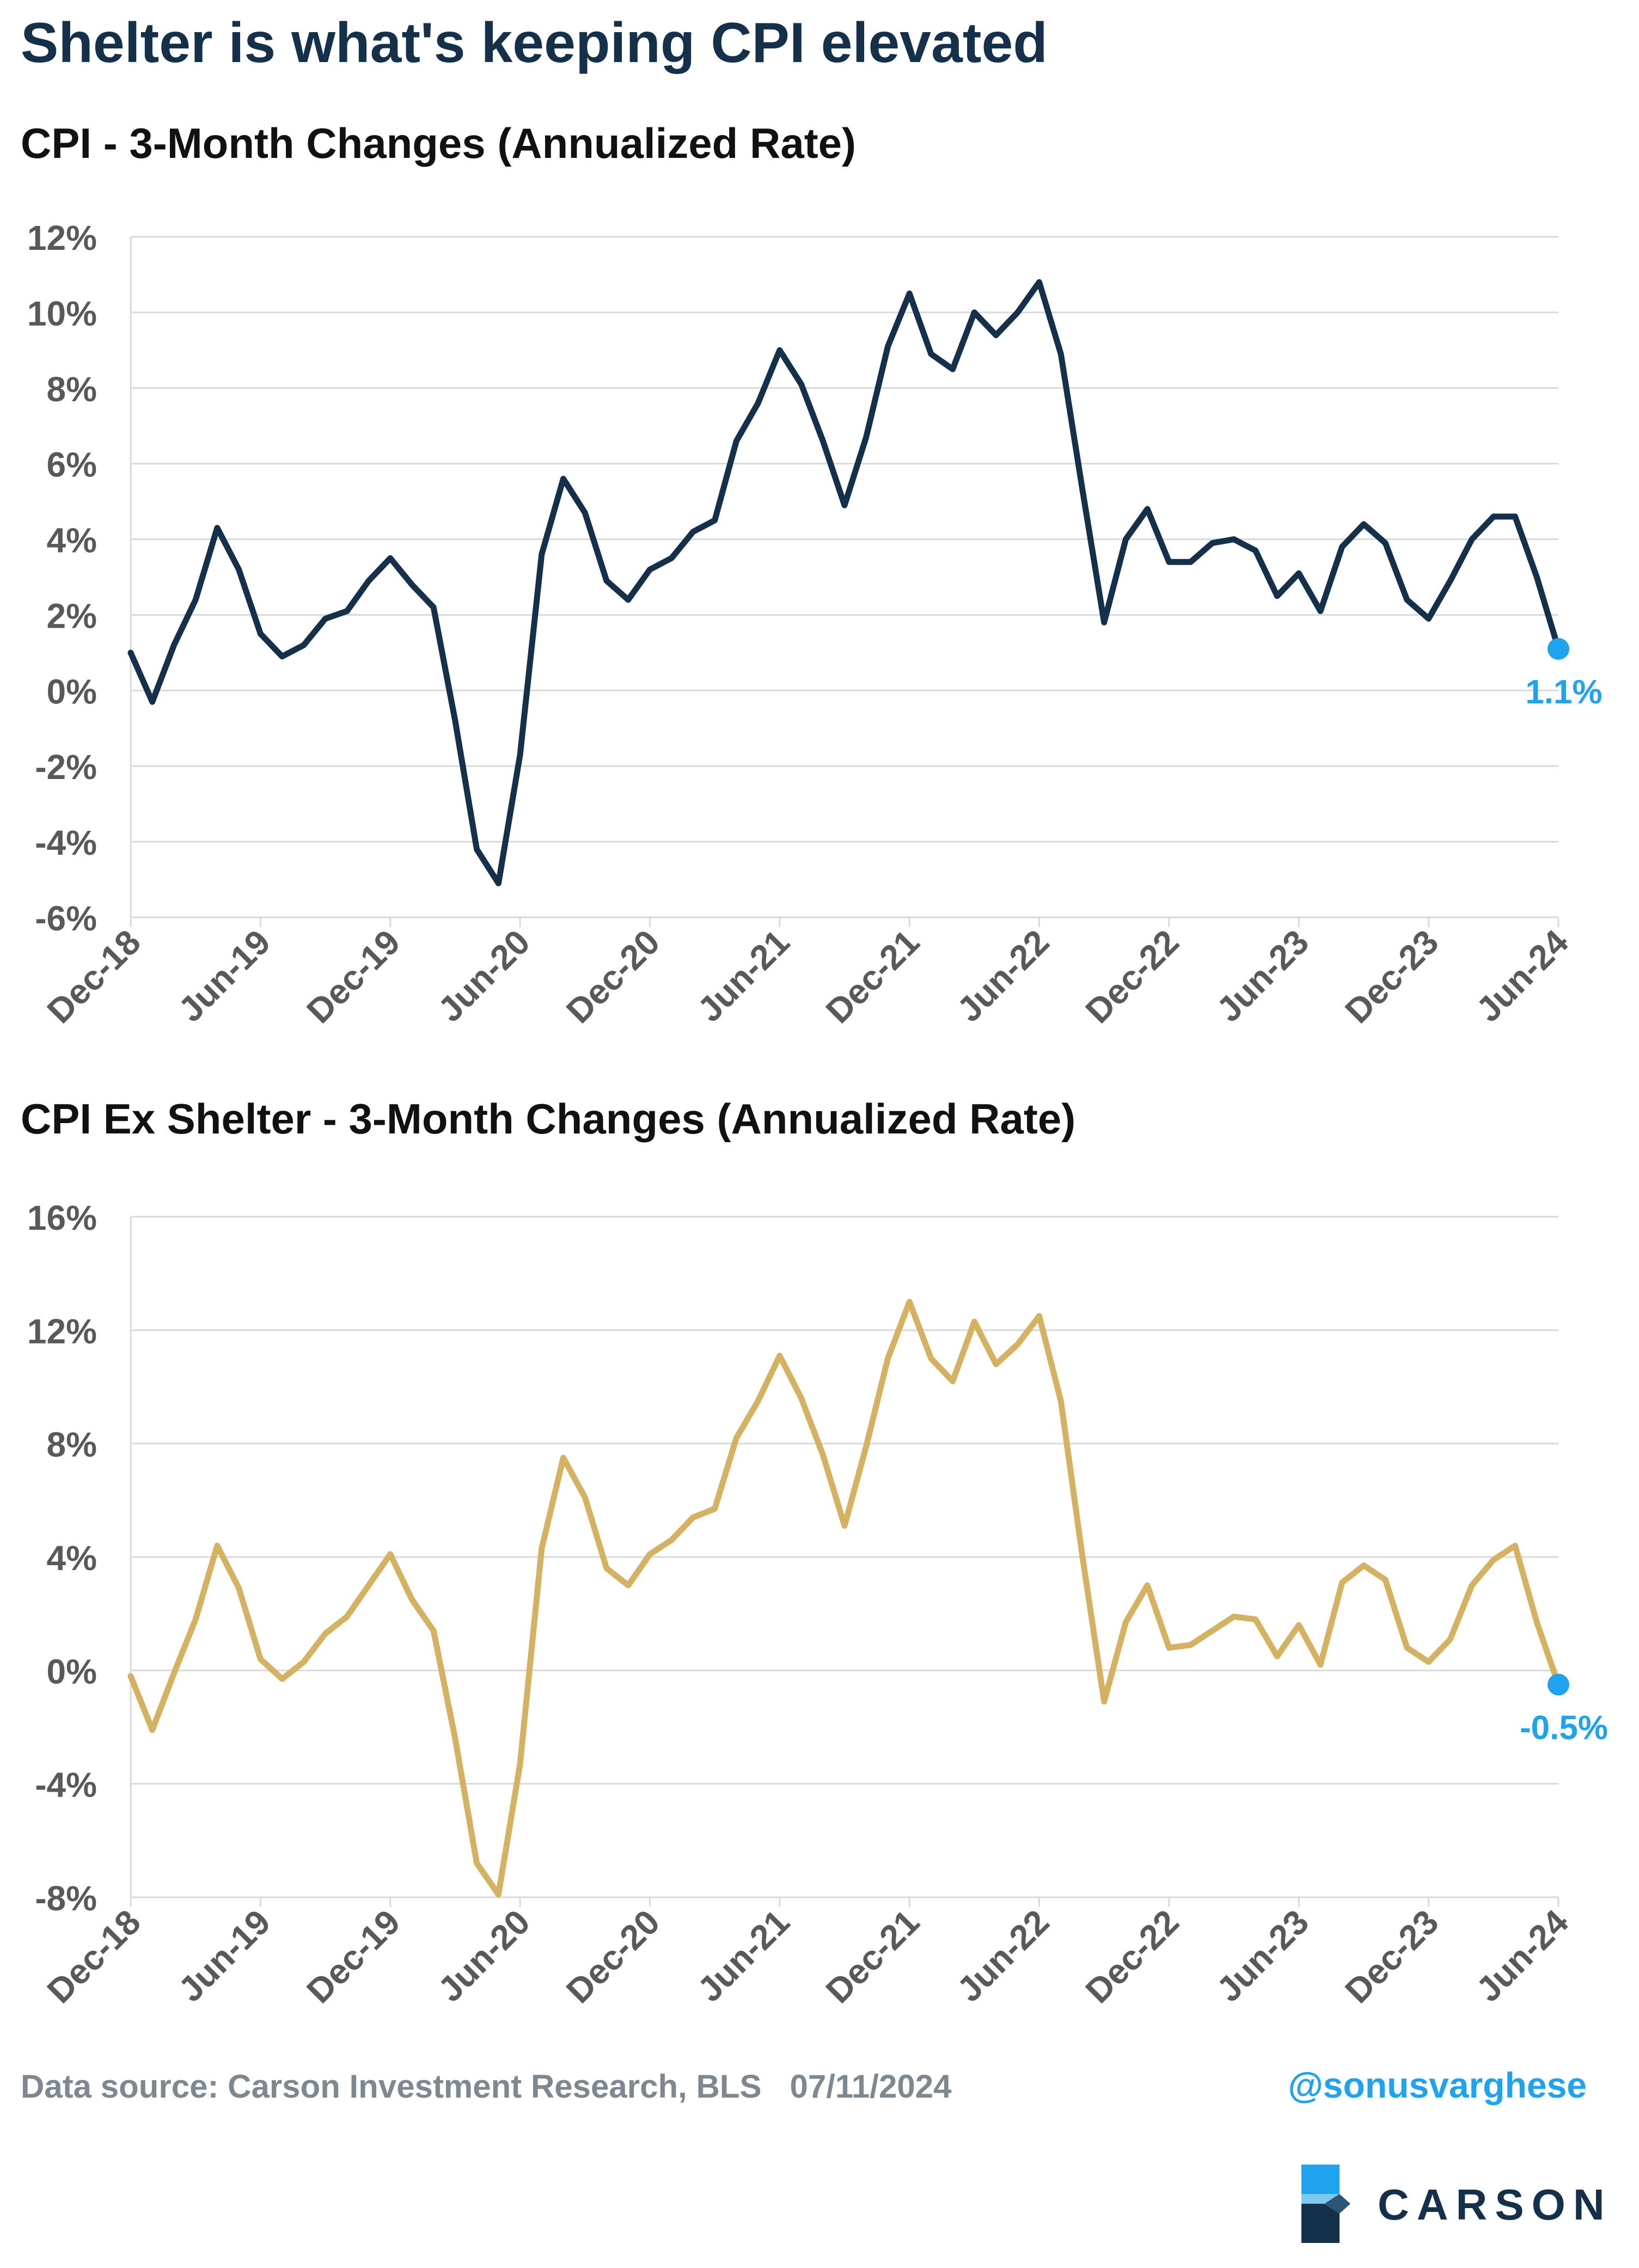 The height and width of the screenshot is (2268, 1639). What do you see at coordinates (72, 615) in the screenshot?
I see `cpi-ytick-label: 2%` at bounding box center [72, 615].